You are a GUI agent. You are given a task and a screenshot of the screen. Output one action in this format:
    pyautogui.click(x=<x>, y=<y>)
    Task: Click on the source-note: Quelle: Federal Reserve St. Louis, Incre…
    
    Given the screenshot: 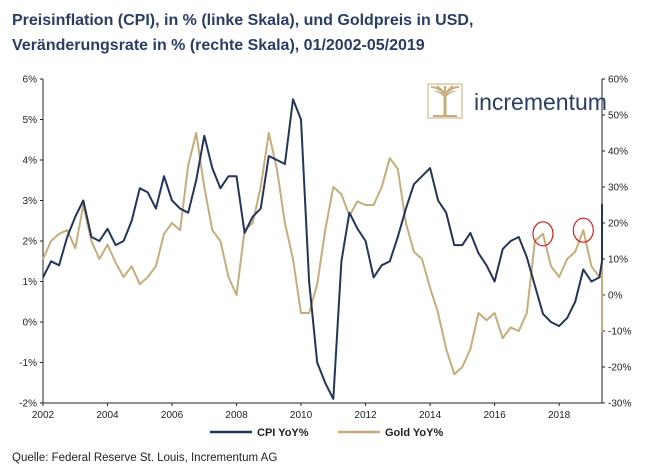 What is the action you would take?
    pyautogui.click(x=145, y=458)
    